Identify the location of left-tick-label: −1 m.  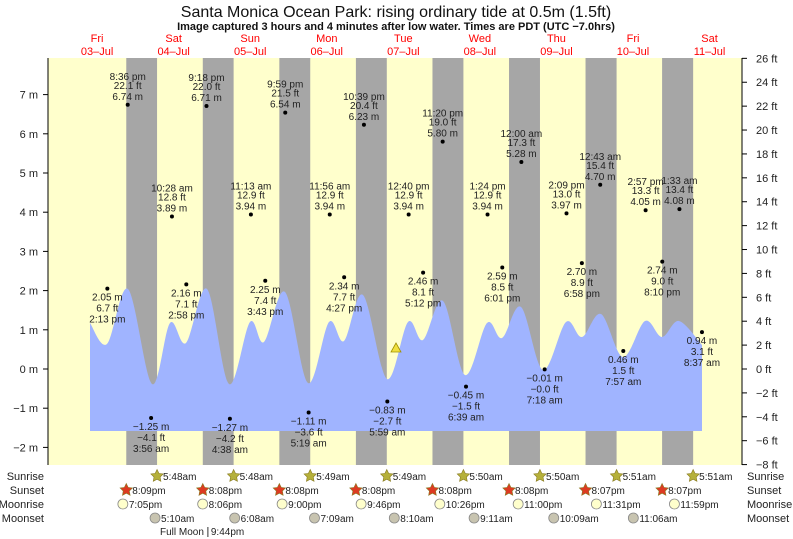
(25, 409).